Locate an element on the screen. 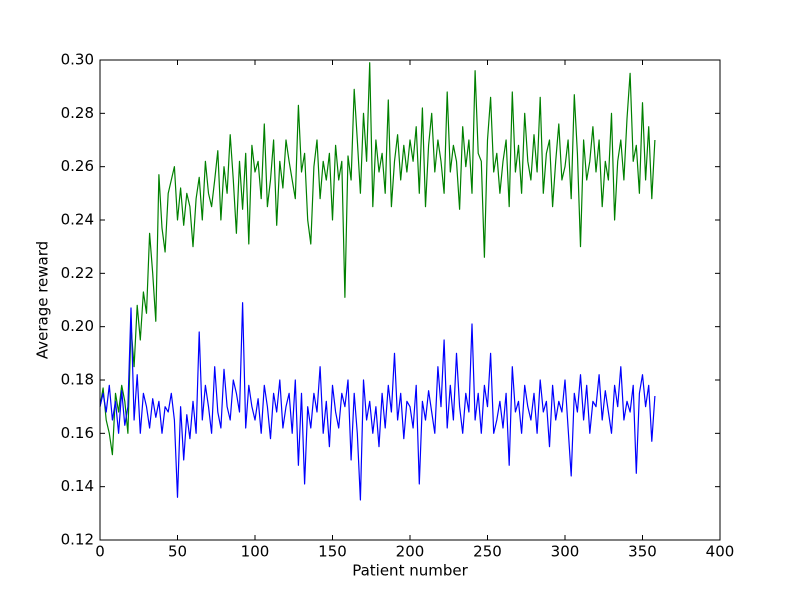  y-tick-label: 0.14 is located at coordinates (77, 486).